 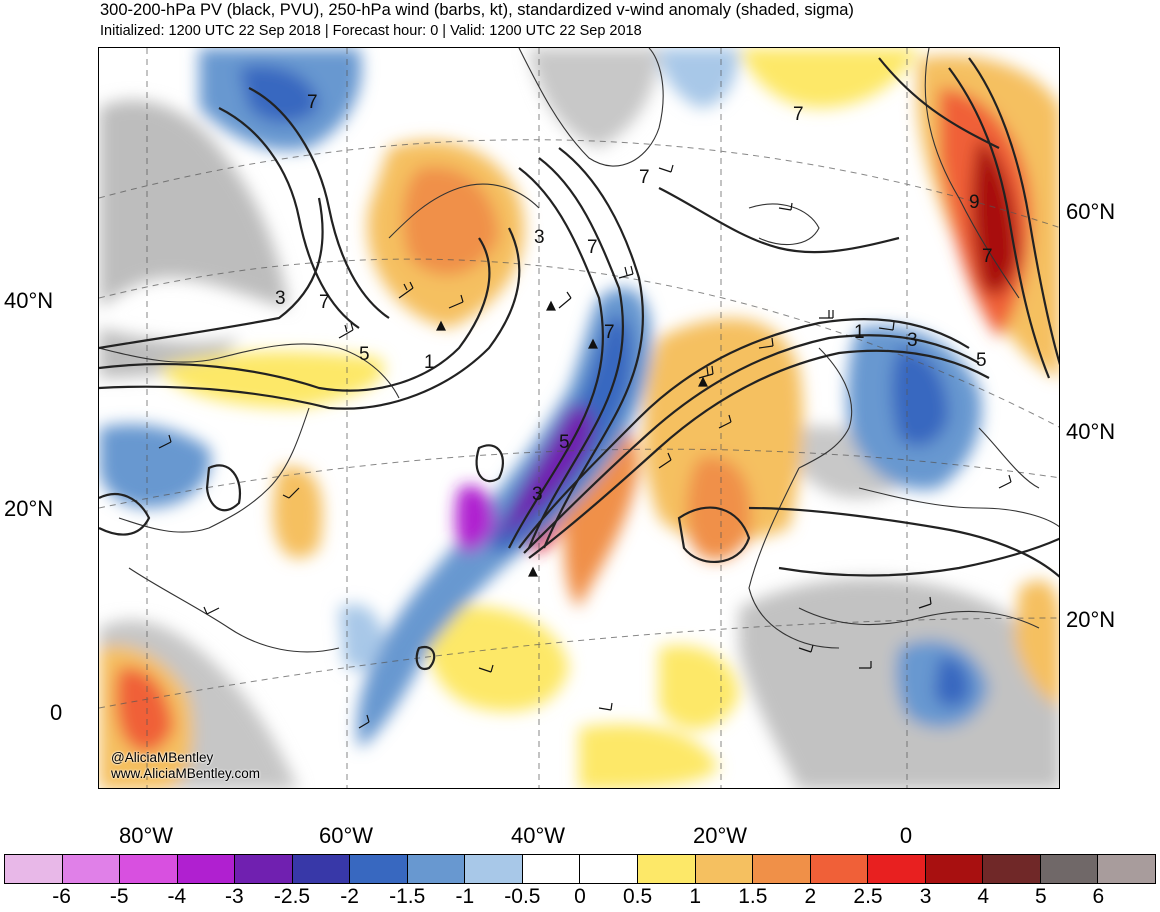 I want to click on contour-label: 9, so click(x=974, y=202).